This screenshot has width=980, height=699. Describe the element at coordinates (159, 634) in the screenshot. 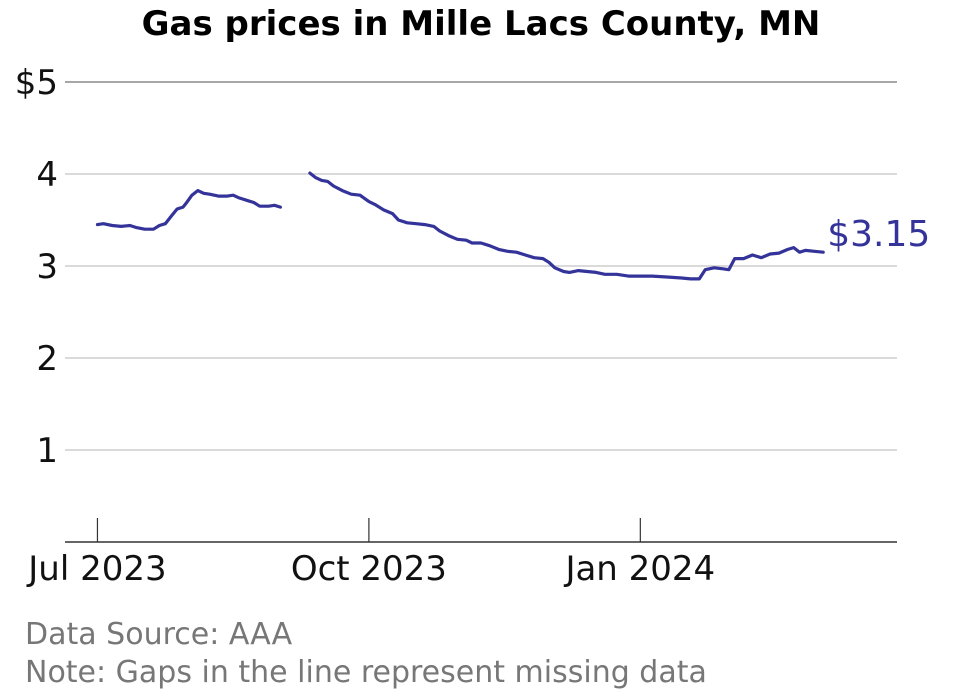

I see `data-source-note: Data Source: AAA` at that location.